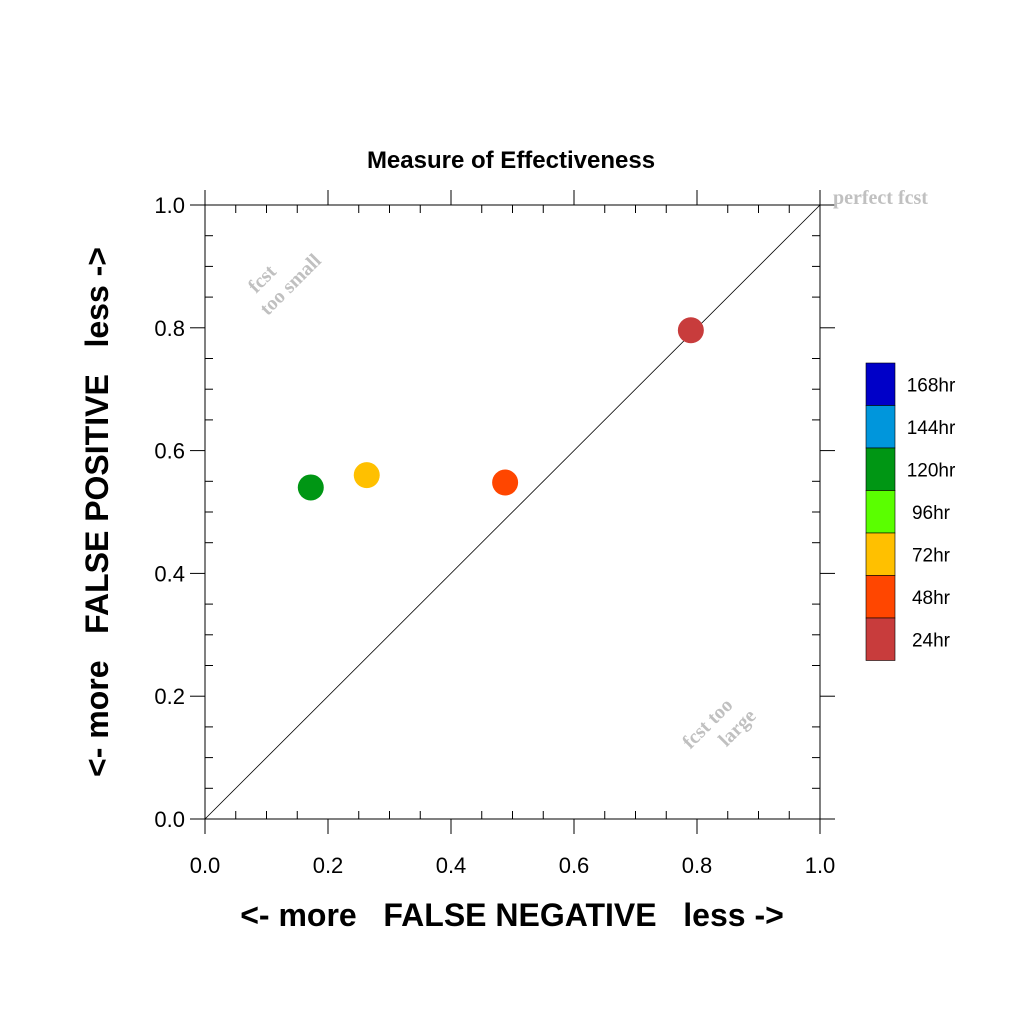 The width and height of the screenshot is (1024, 1024). Describe the element at coordinates (931, 555) in the screenshot. I see `legend-label: 72hr` at that location.